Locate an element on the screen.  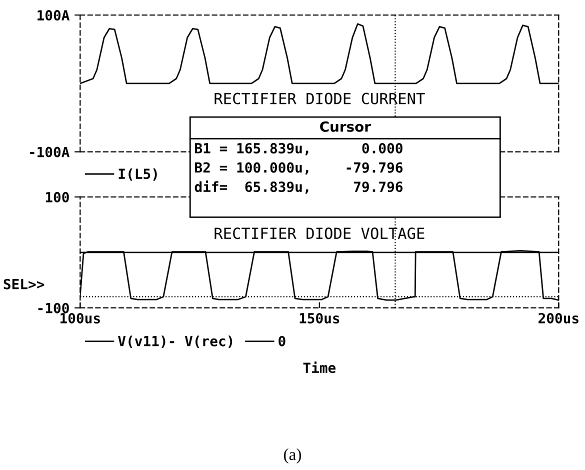
x-tick-label: 150us is located at coordinates (320, 318).